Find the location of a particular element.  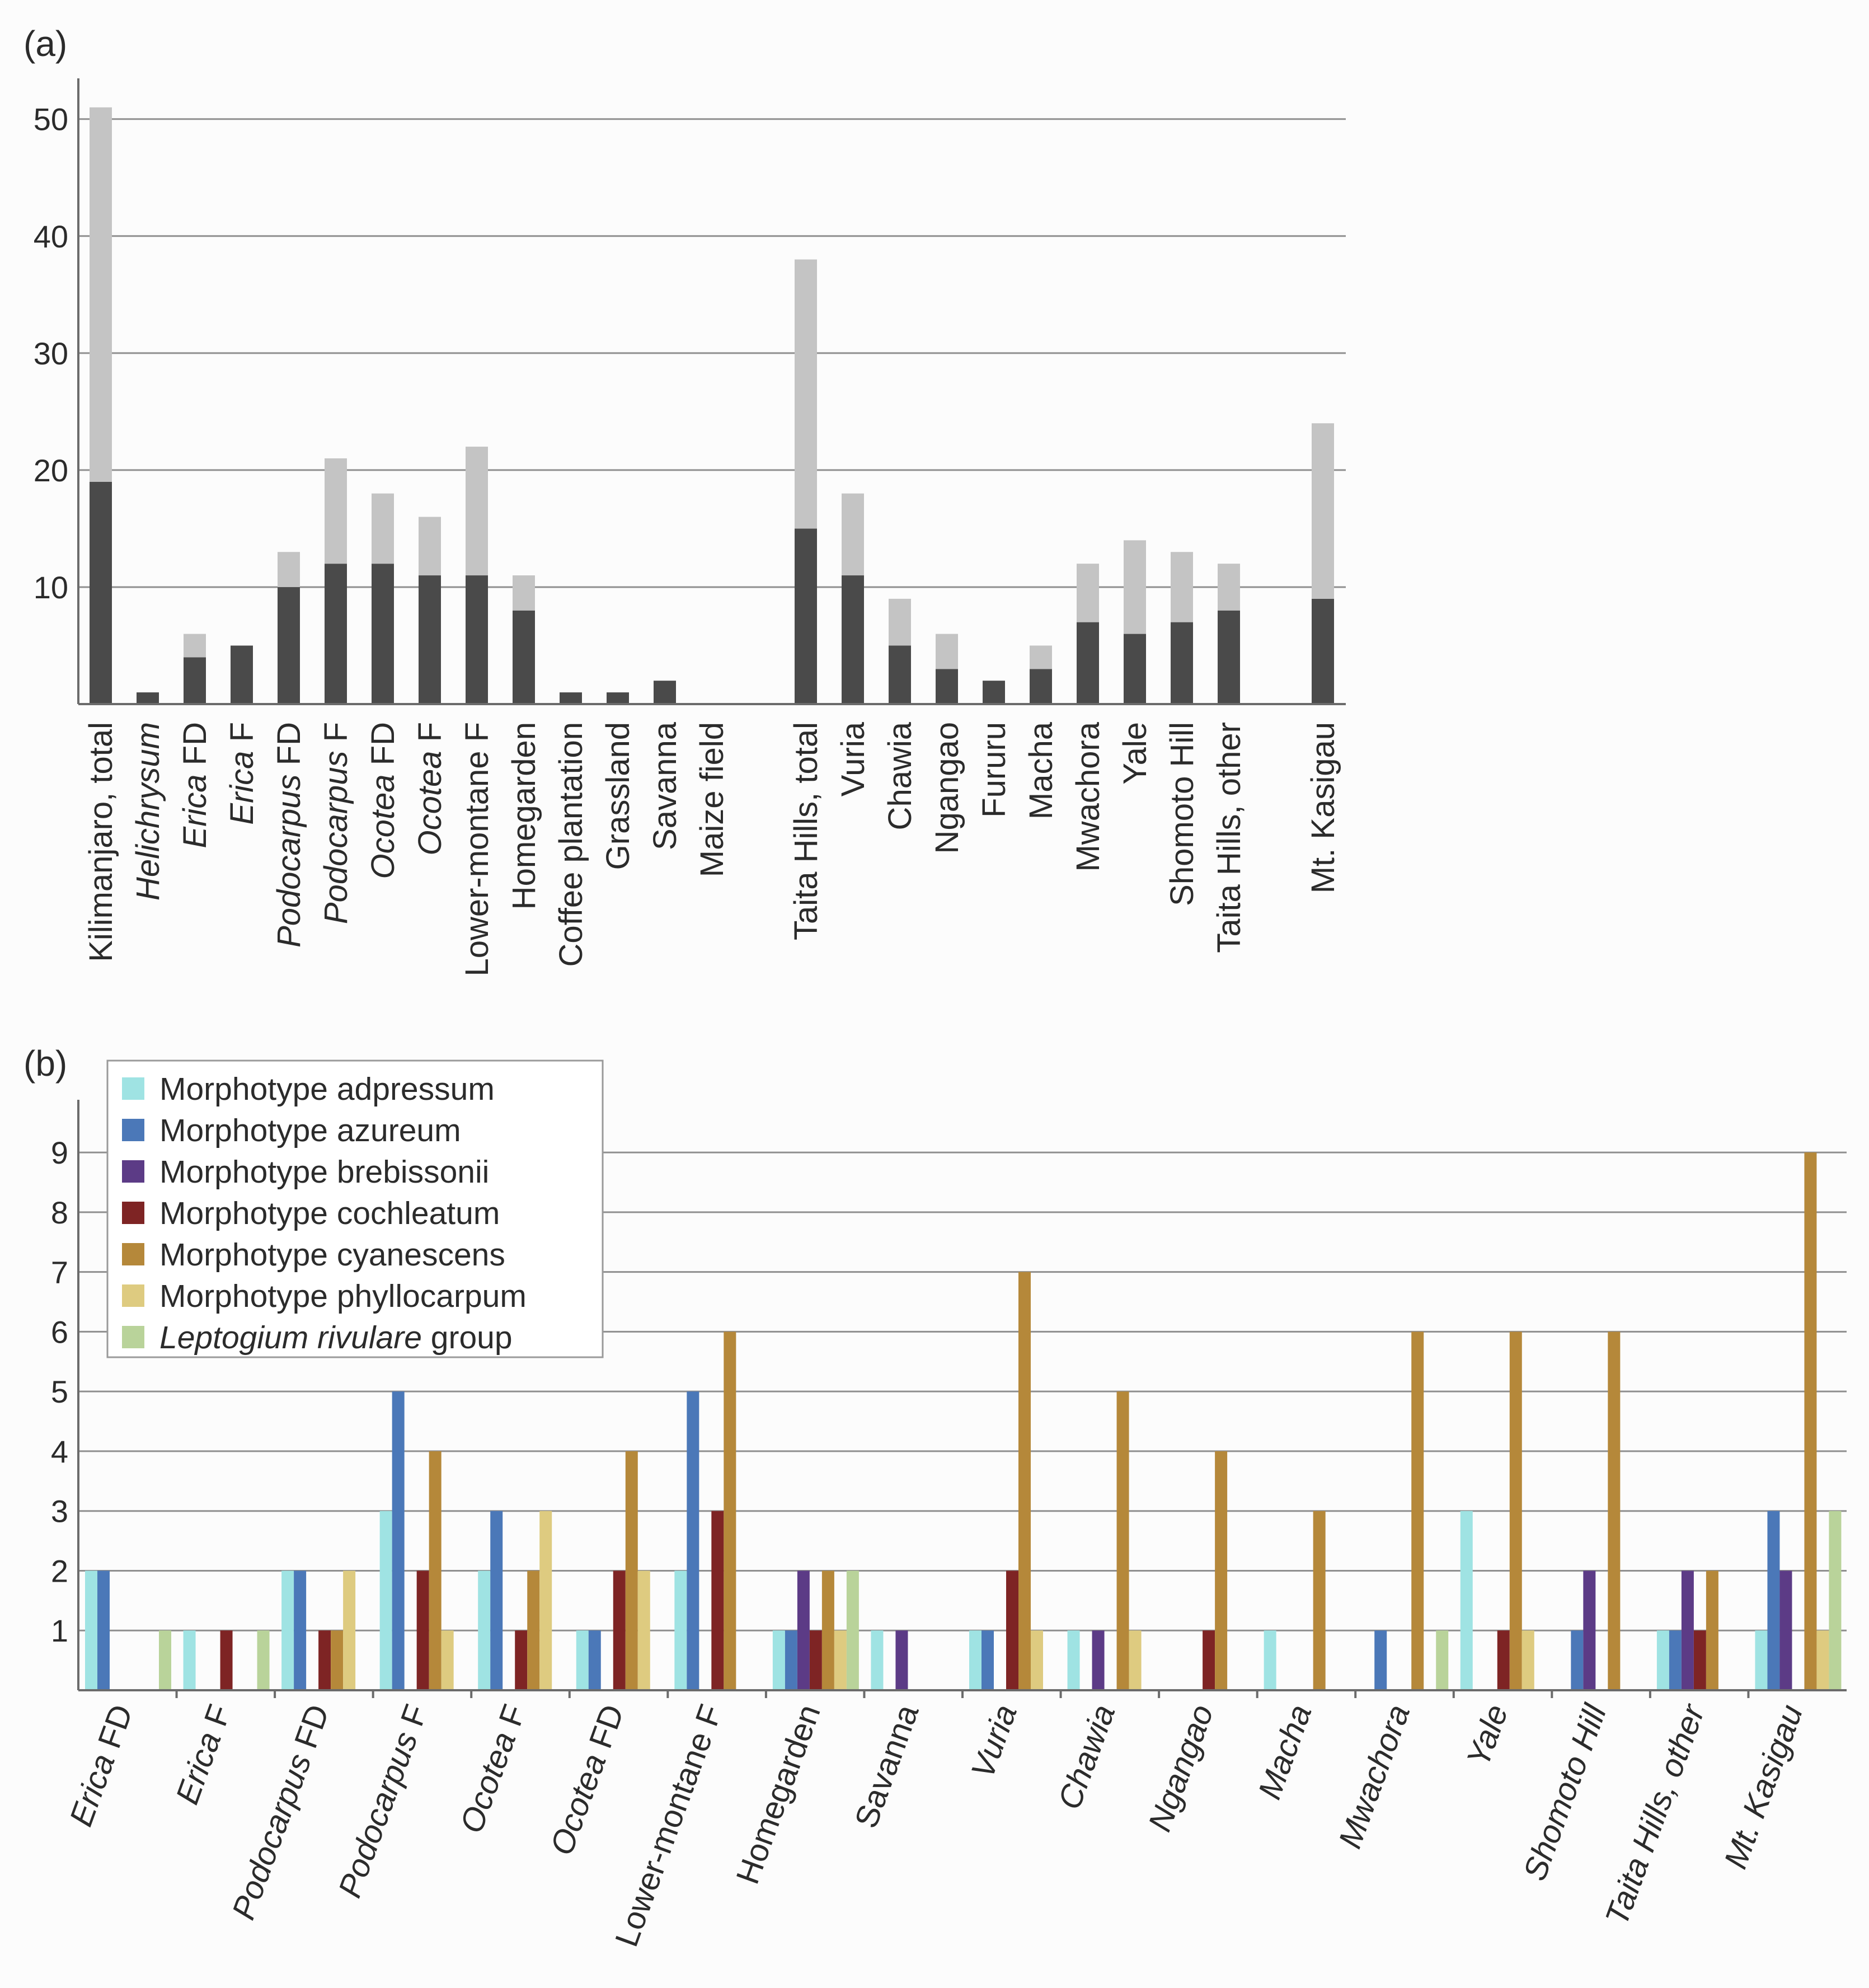

x-tick-label-a: Mt. Kasigau is located at coordinates (1323, 807).